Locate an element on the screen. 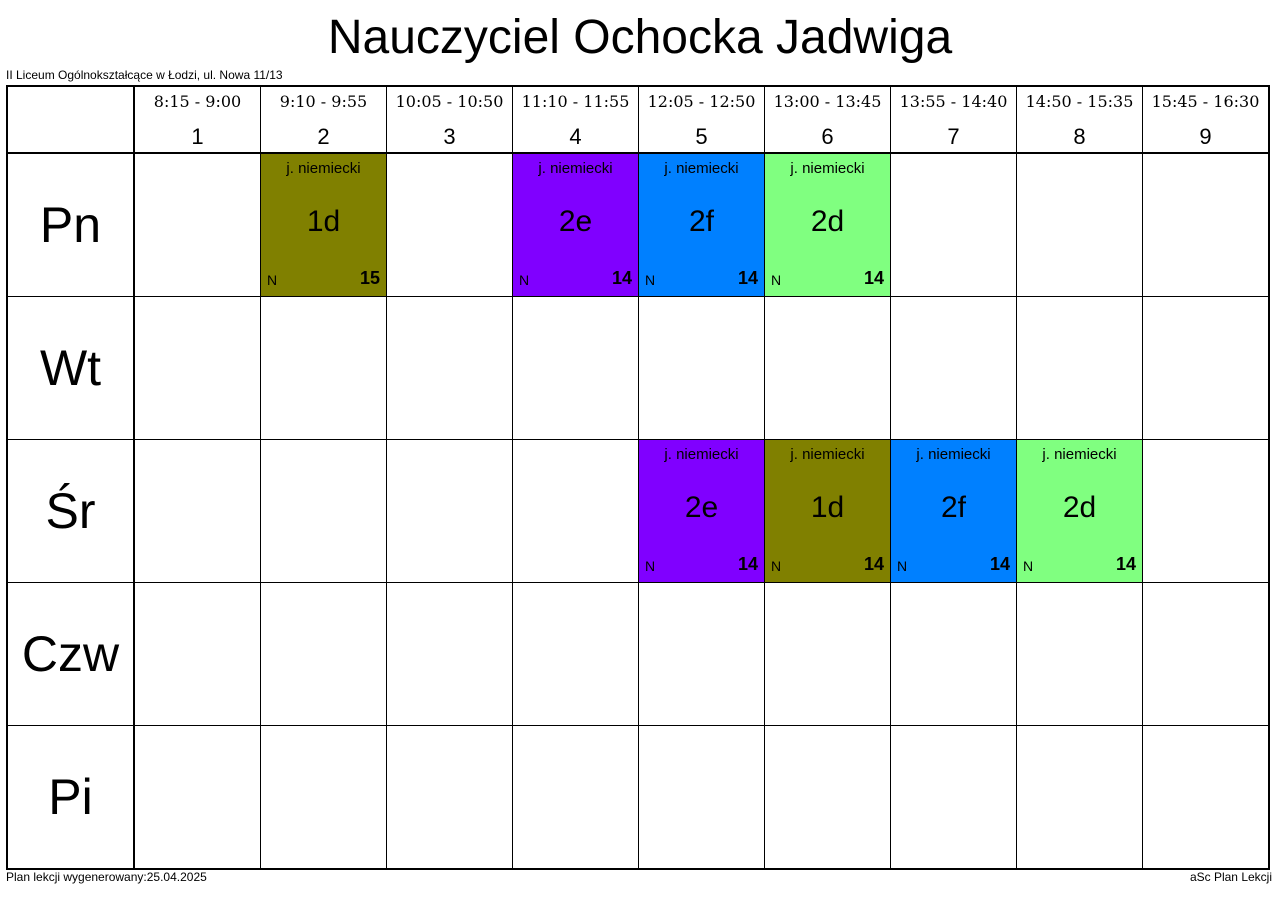  day-label: Pi is located at coordinates (70, 797).